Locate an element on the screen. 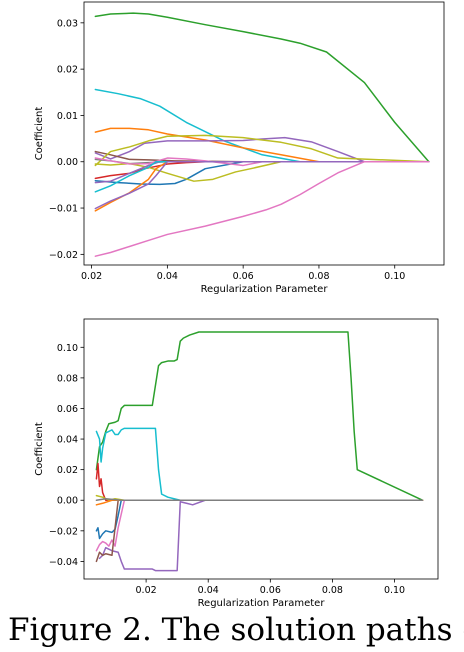 The height and width of the screenshot is (652, 464). top-chart-y-tick-label: 0.03 is located at coordinates (67, 23).